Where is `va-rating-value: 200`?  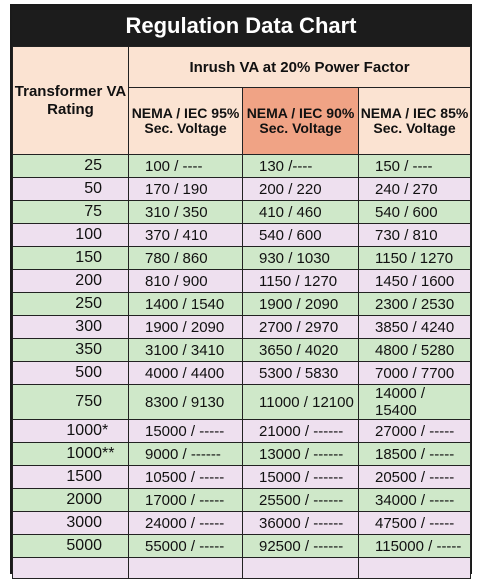 va-rating-value: 200 is located at coordinates (88, 280).